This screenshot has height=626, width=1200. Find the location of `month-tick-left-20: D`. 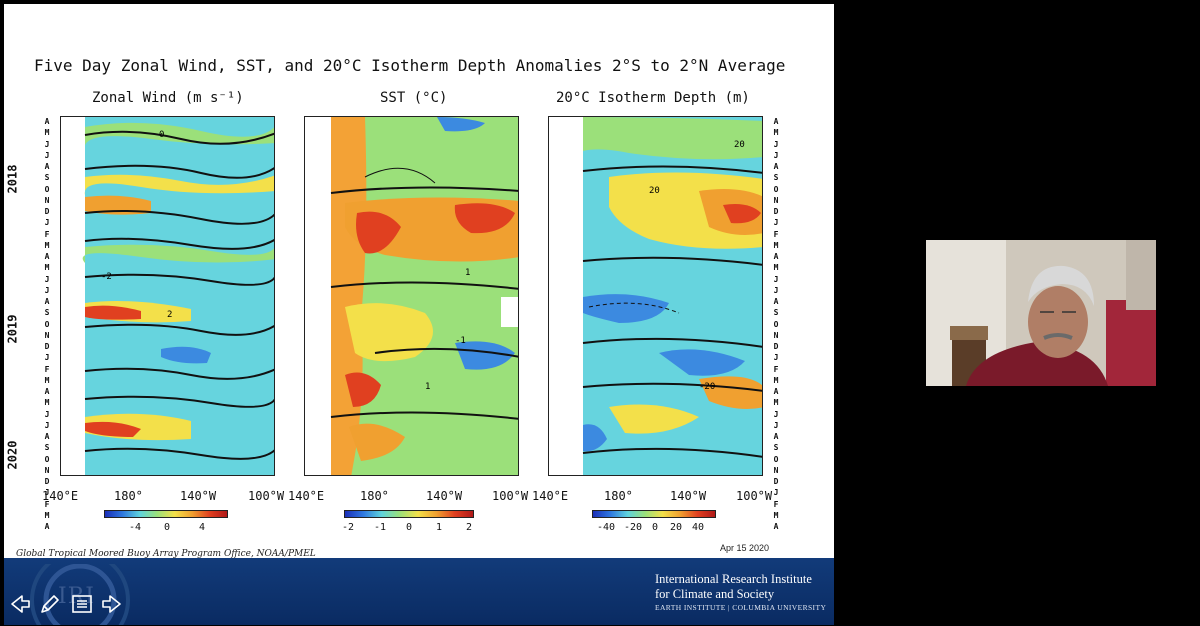

month-tick-left-20: D is located at coordinates (47, 346).